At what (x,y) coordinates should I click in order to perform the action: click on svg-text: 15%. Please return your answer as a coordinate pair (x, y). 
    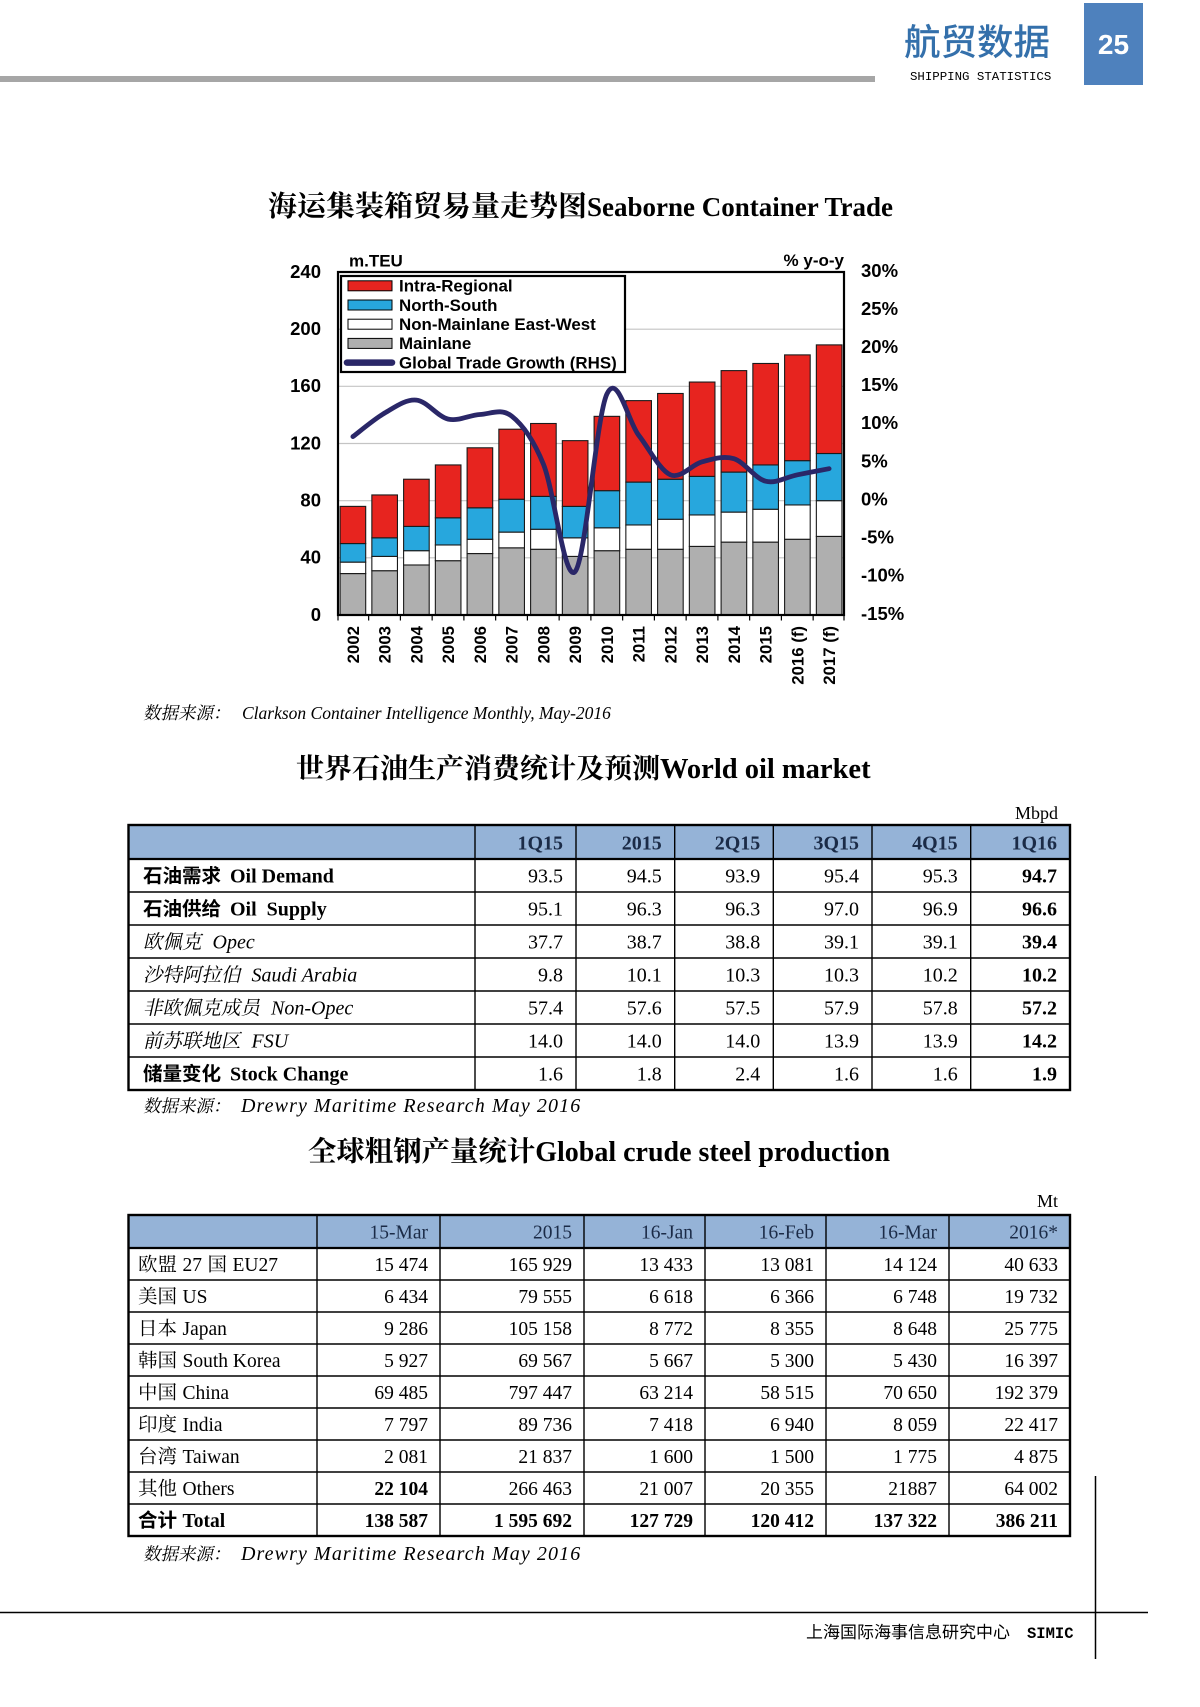
    Looking at the image, I should click on (879, 384).